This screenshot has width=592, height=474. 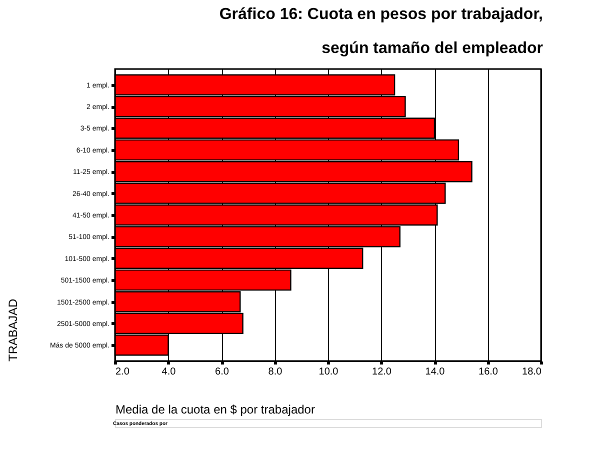 I want to click on x-tick-label: 14.0, so click(x=435, y=372).